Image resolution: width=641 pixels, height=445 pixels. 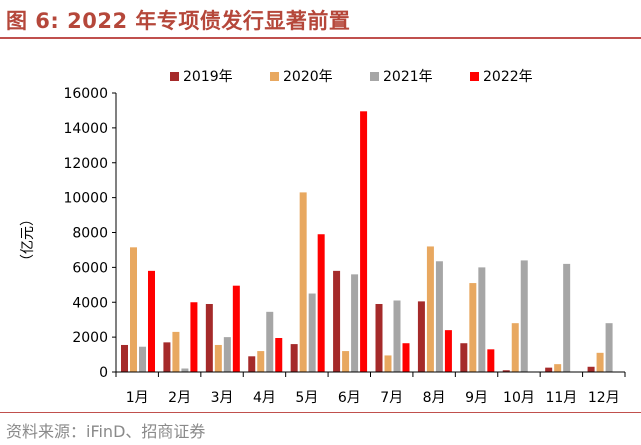 What do you see at coordinates (434, 398) in the screenshot?
I see `x-tick-label: 8月` at bounding box center [434, 398].